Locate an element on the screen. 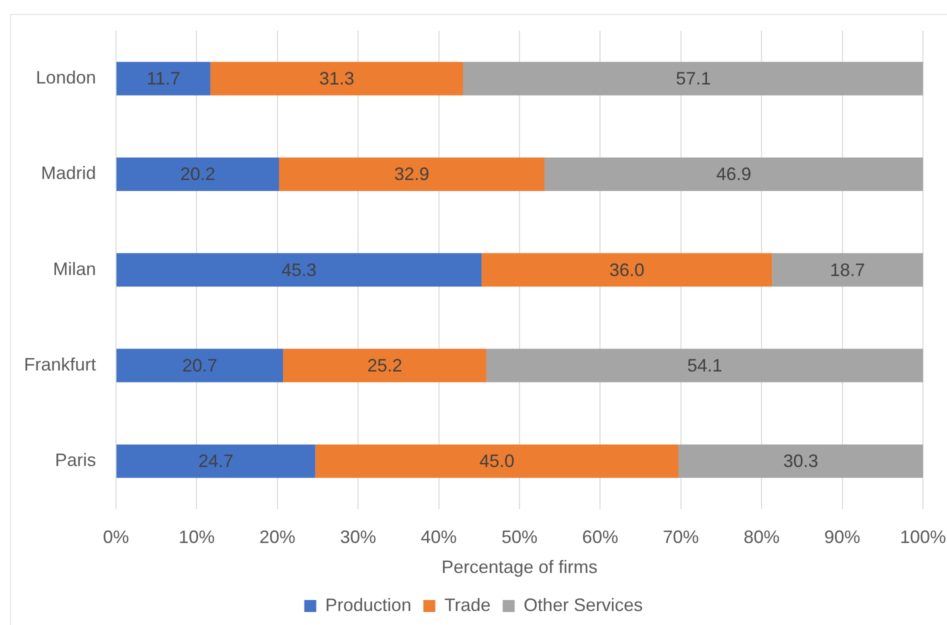  data-label: 20.7 is located at coordinates (200, 366).